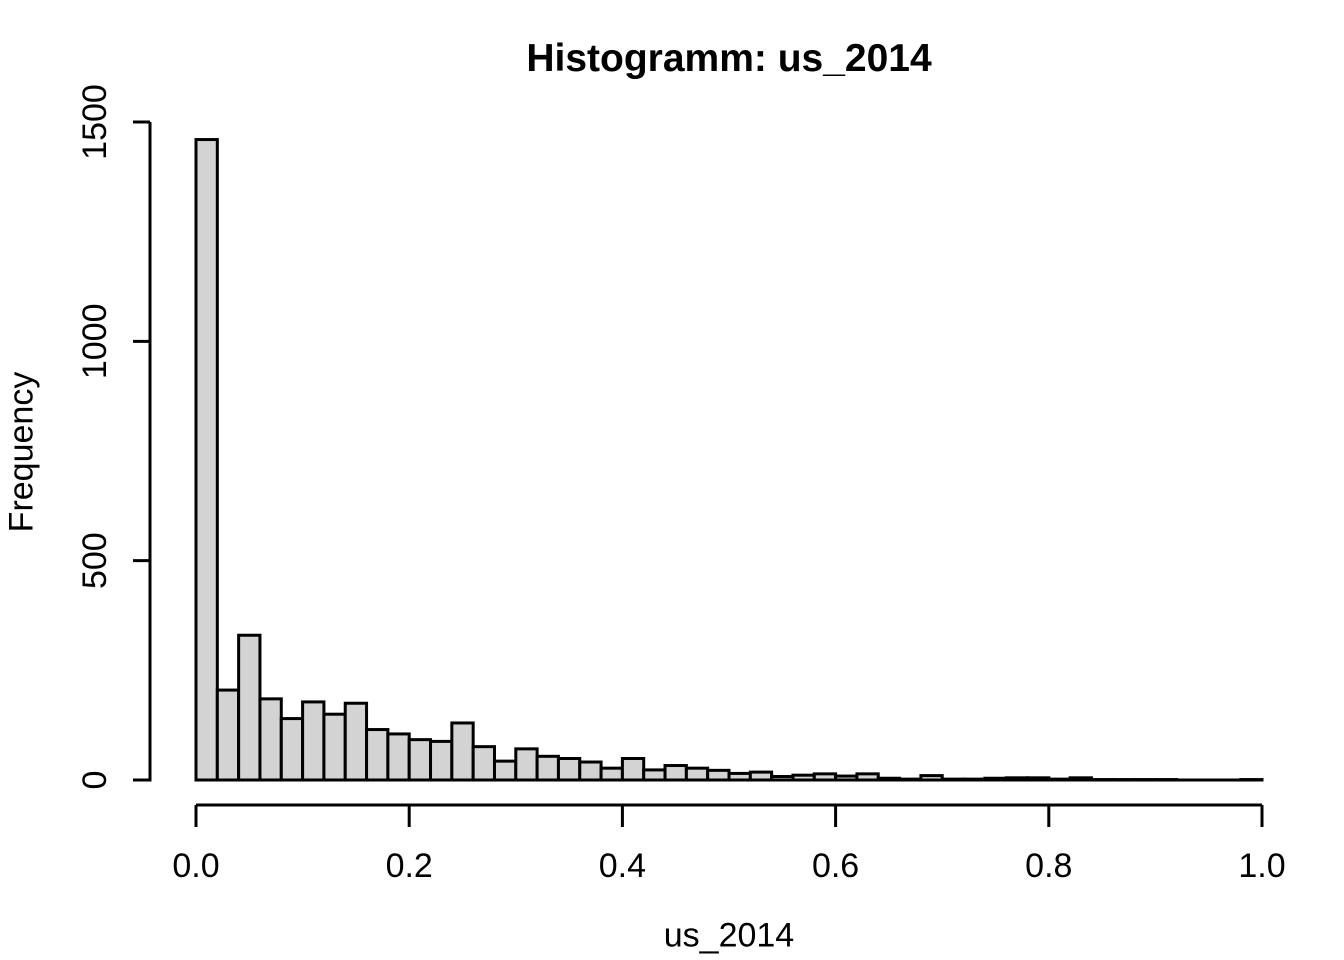 The width and height of the screenshot is (1344, 960). What do you see at coordinates (835, 866) in the screenshot?
I see `x-tick-label: 0.6` at bounding box center [835, 866].